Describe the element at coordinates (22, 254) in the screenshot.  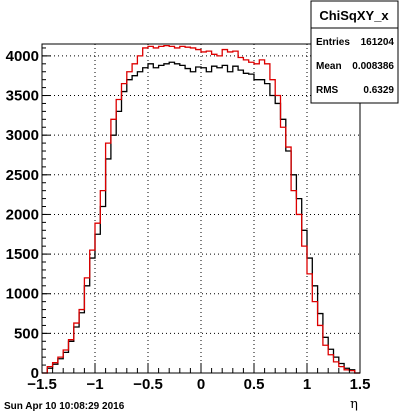
I see `y-tick-label: 1500` at that location.